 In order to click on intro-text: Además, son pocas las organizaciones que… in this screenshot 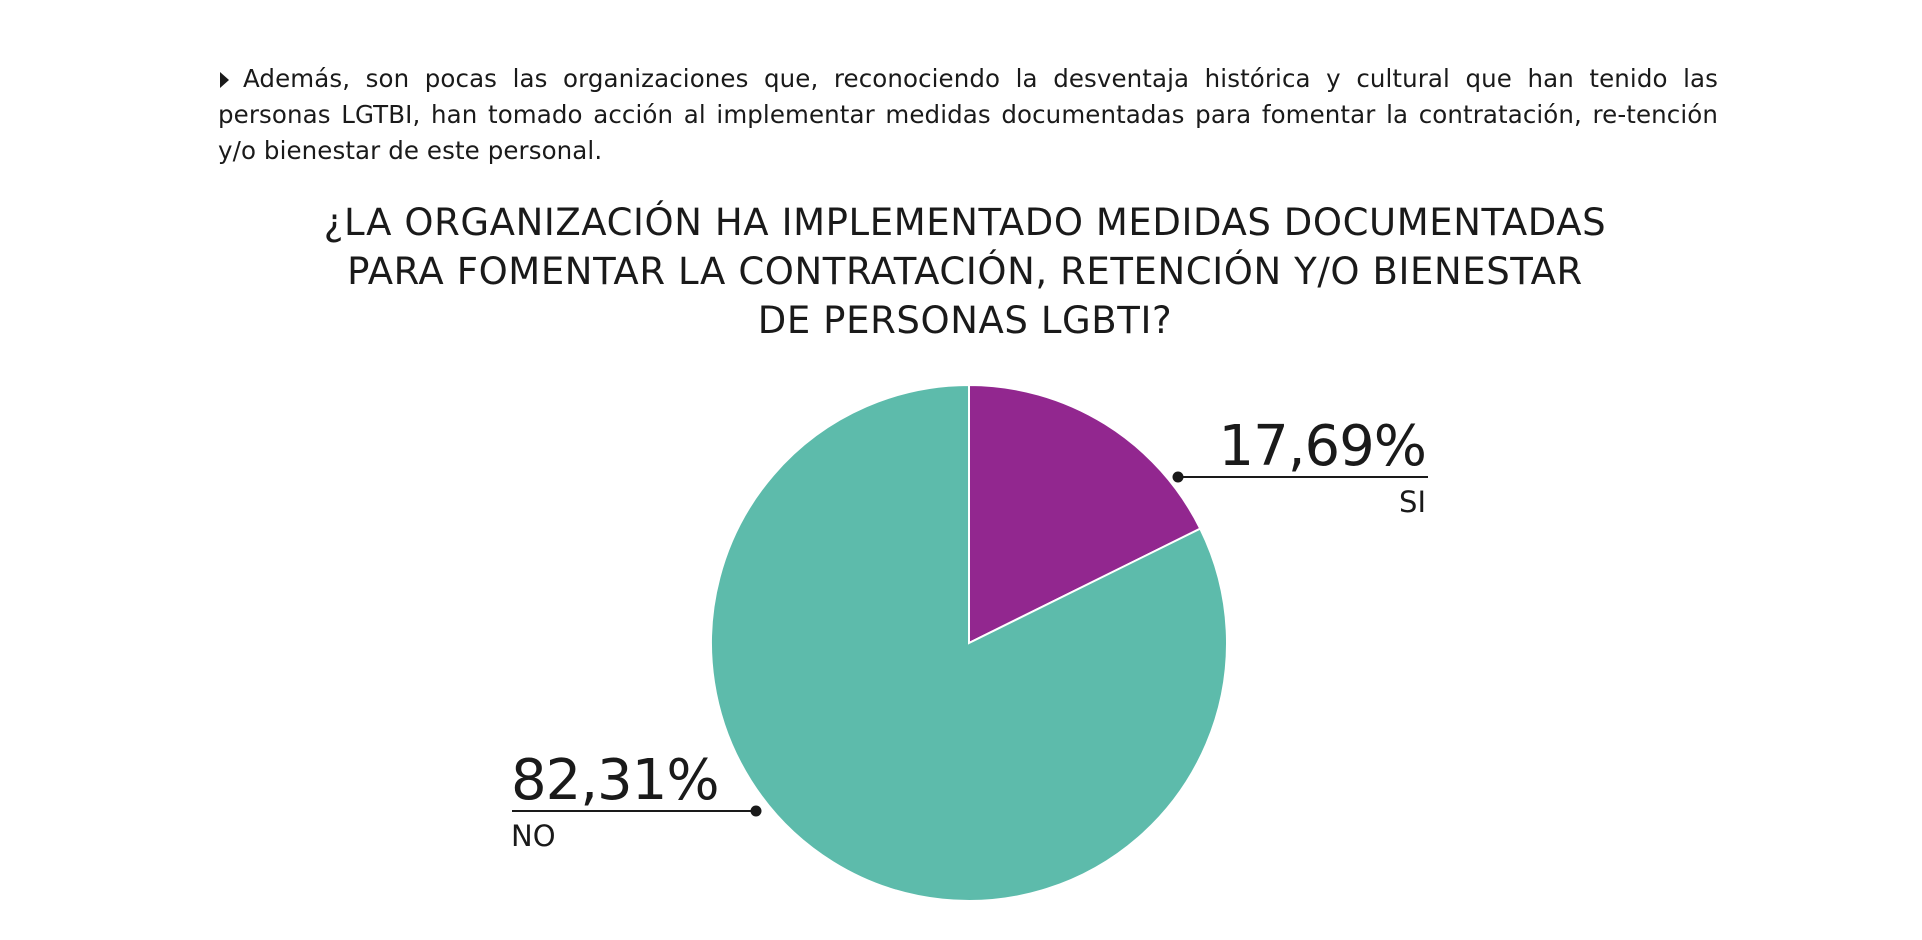, I will do `click(968, 114)`.